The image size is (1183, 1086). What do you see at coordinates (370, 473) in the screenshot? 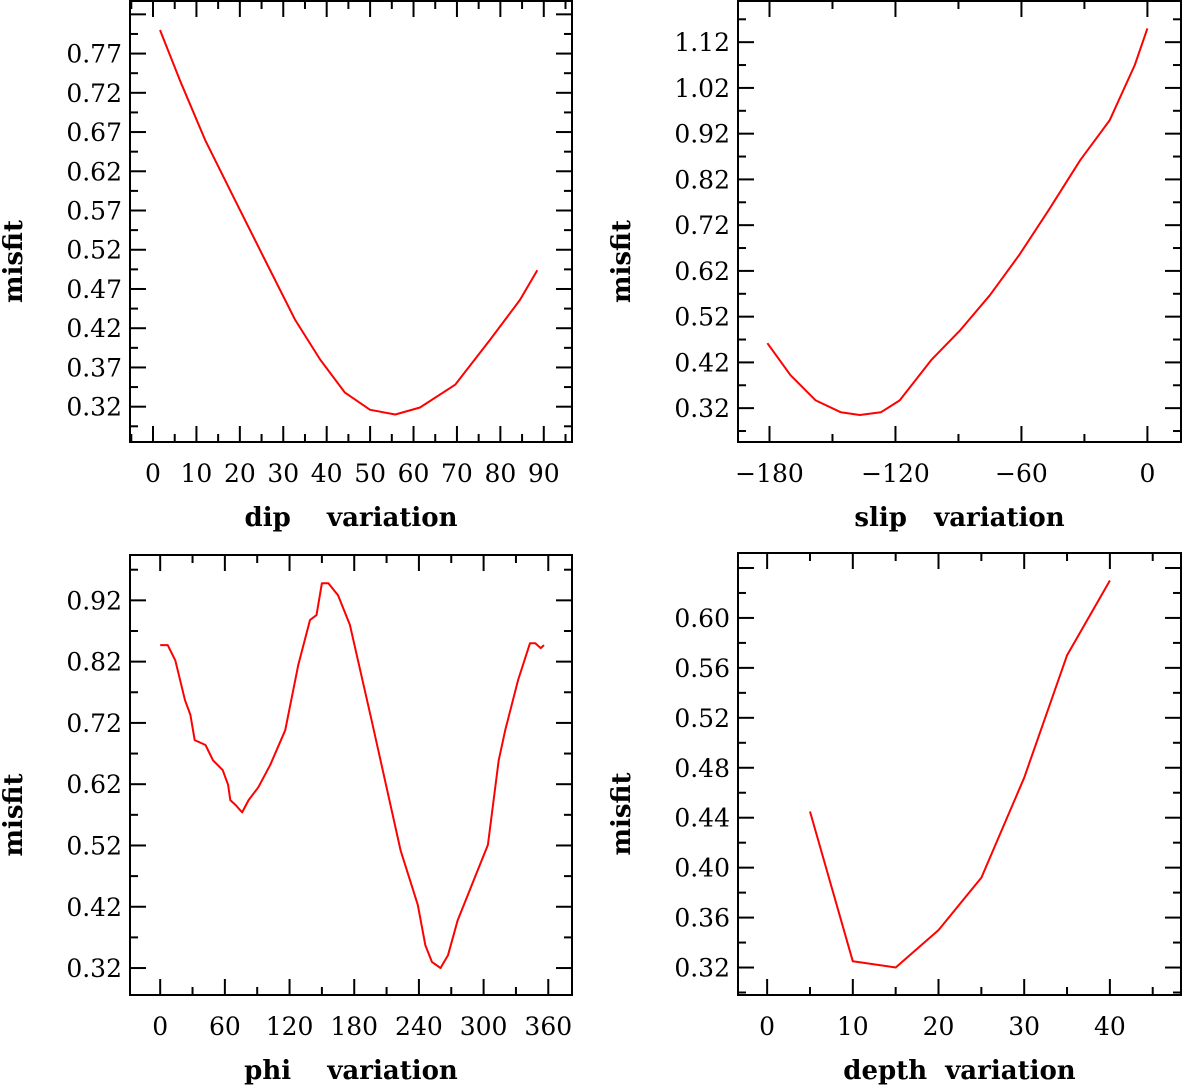
I see `x-tick-label: 50` at bounding box center [370, 473].